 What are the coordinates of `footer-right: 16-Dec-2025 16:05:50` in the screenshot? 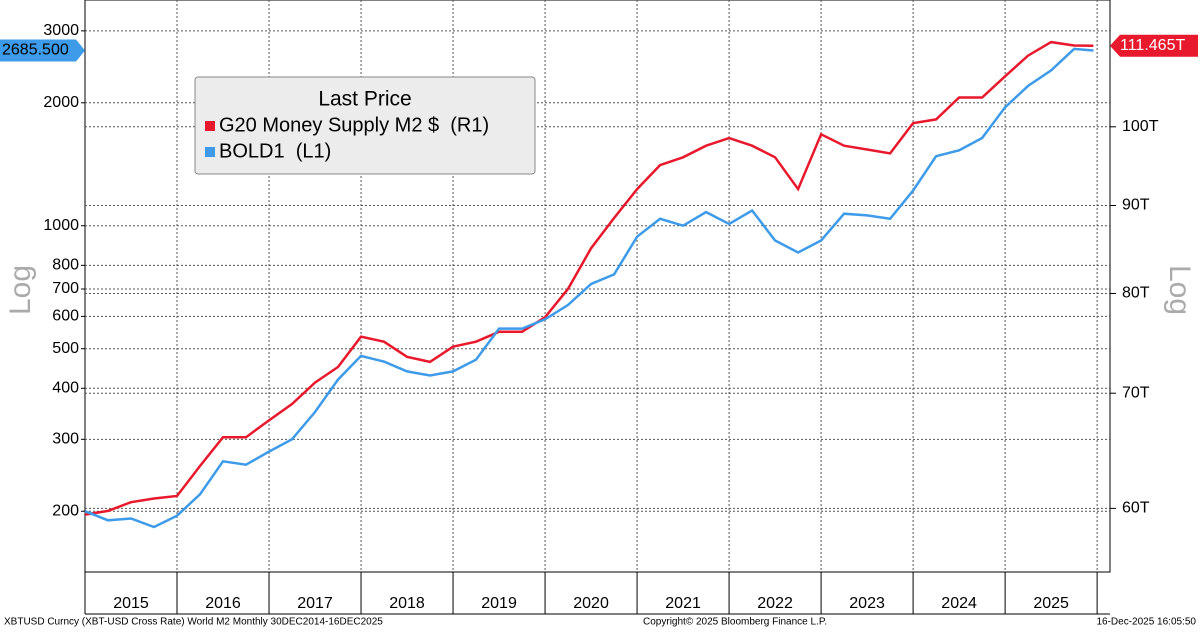 It's located at (1146, 622).